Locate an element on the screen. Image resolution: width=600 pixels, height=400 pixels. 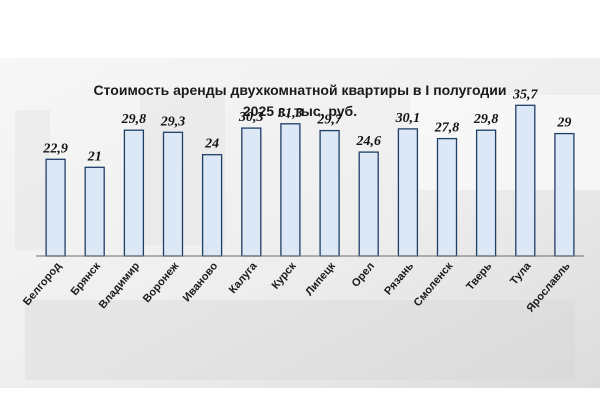
bar-Тверь is located at coordinates (486, 193).